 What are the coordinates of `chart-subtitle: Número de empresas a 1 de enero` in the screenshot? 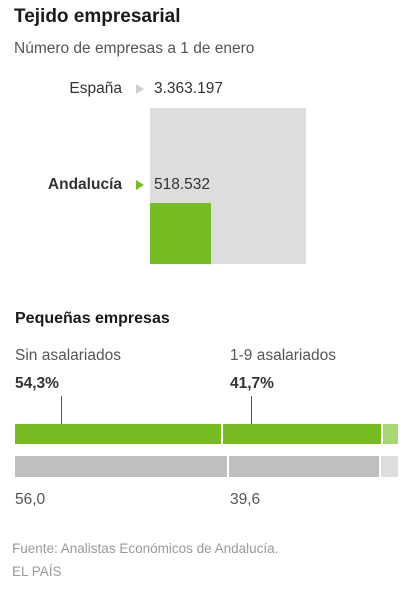 It's located at (134, 48).